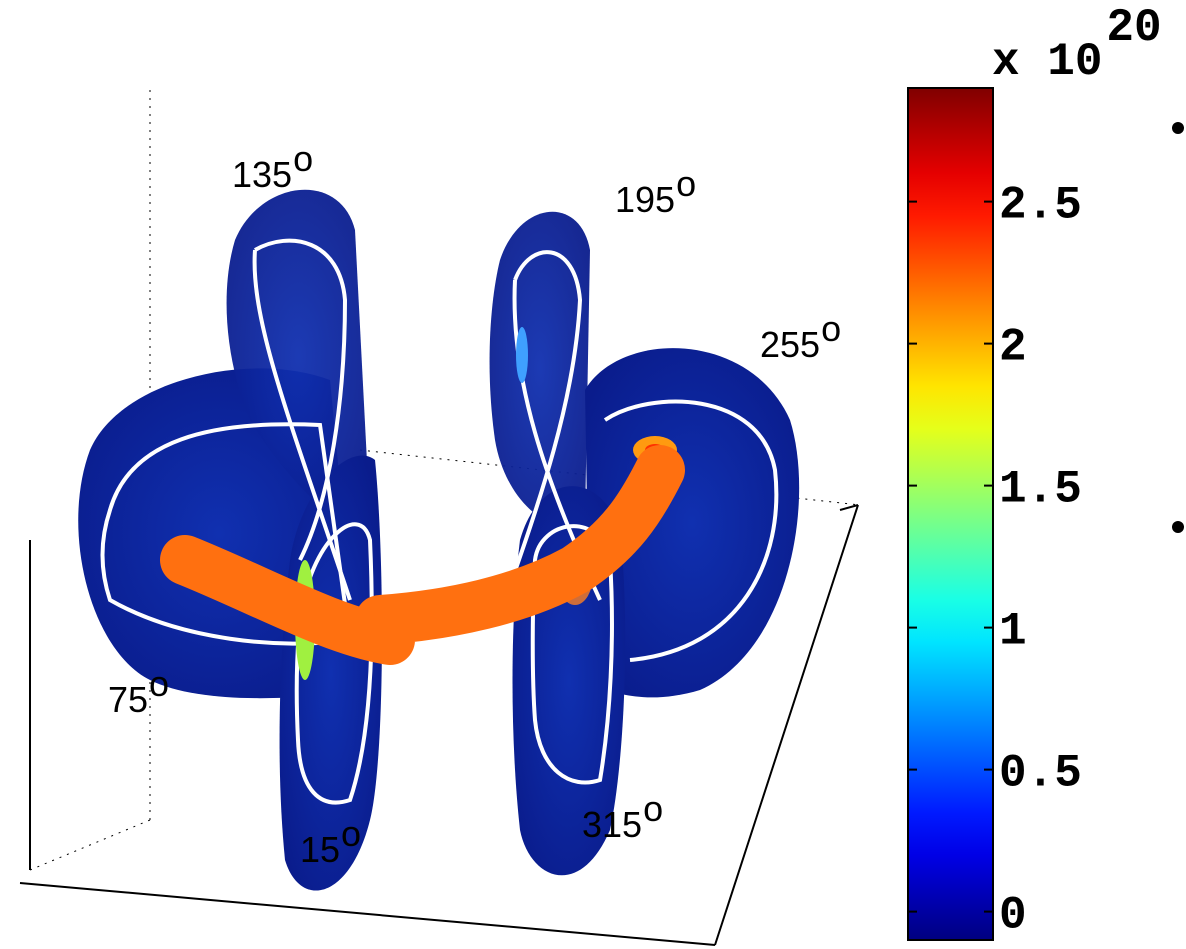  I want to click on colorbar-tick-label: 1.5, so click(1040, 490).